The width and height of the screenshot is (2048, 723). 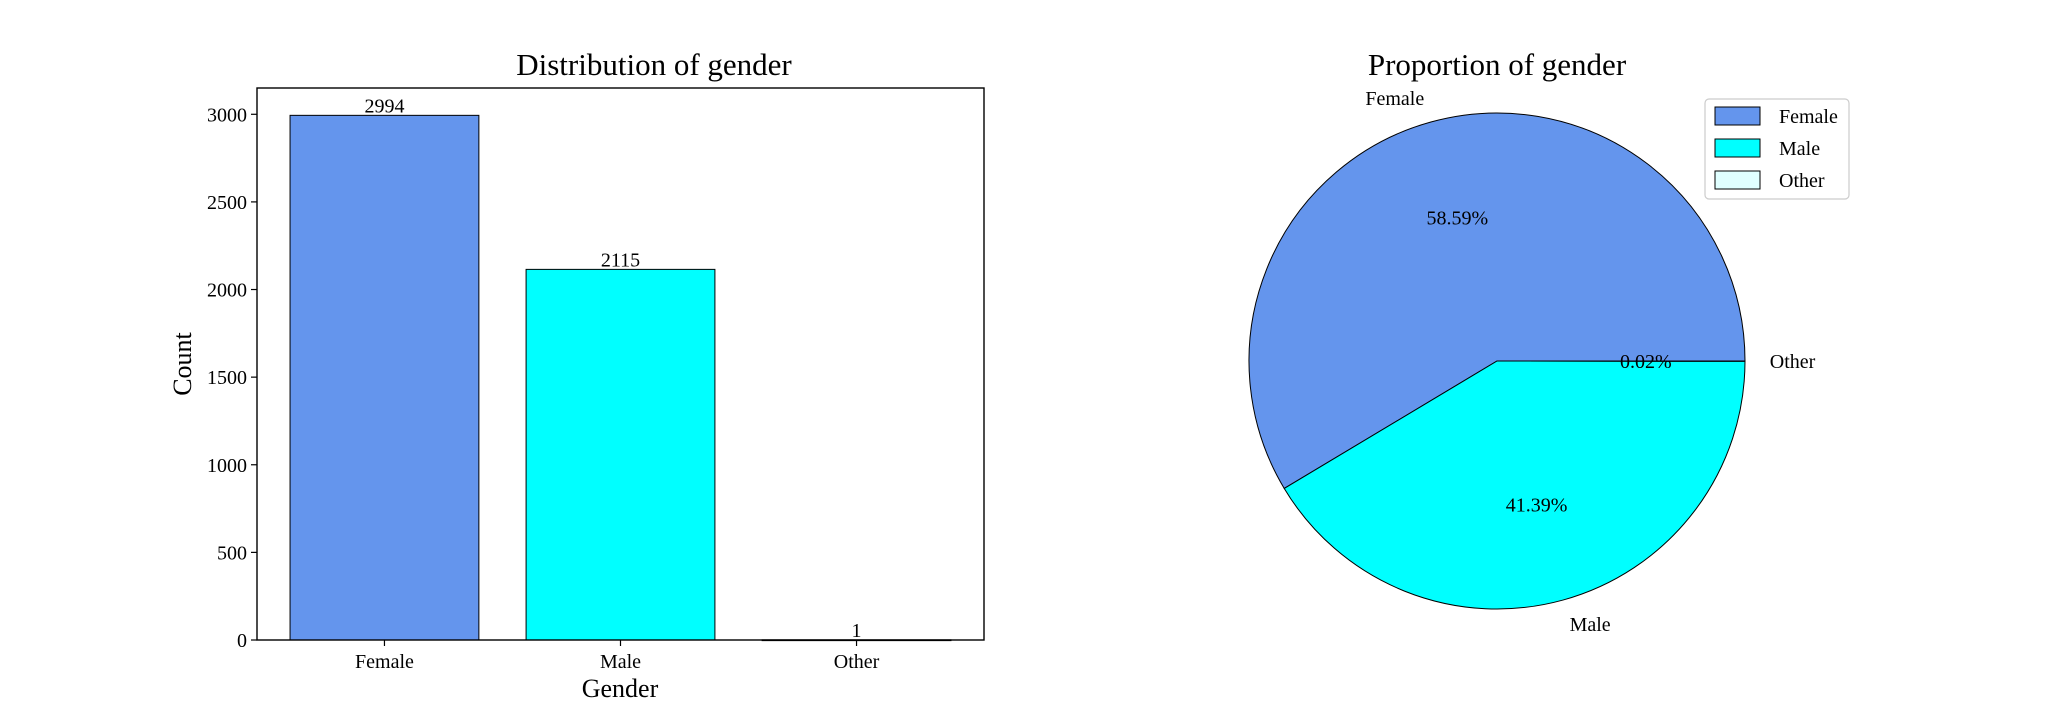 I want to click on legend-swatch-male, so click(x=1737, y=148).